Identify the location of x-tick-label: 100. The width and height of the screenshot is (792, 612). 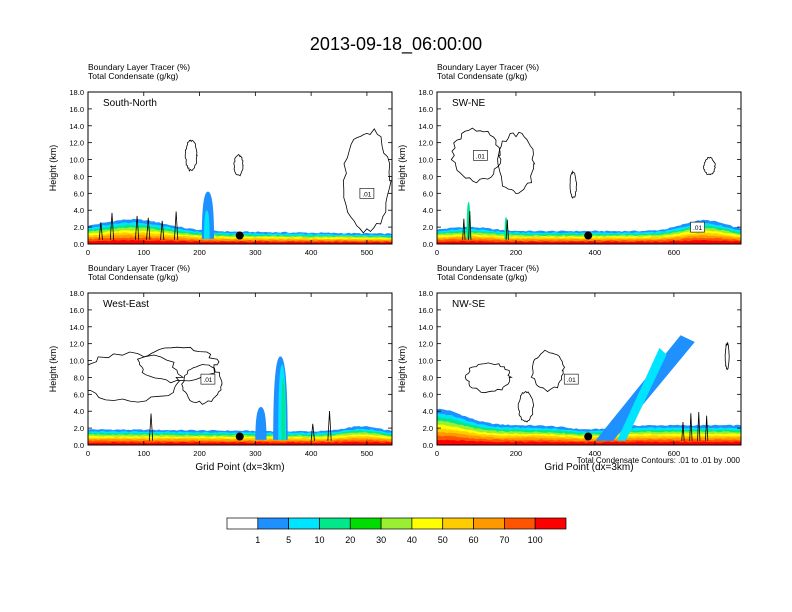
(144, 453).